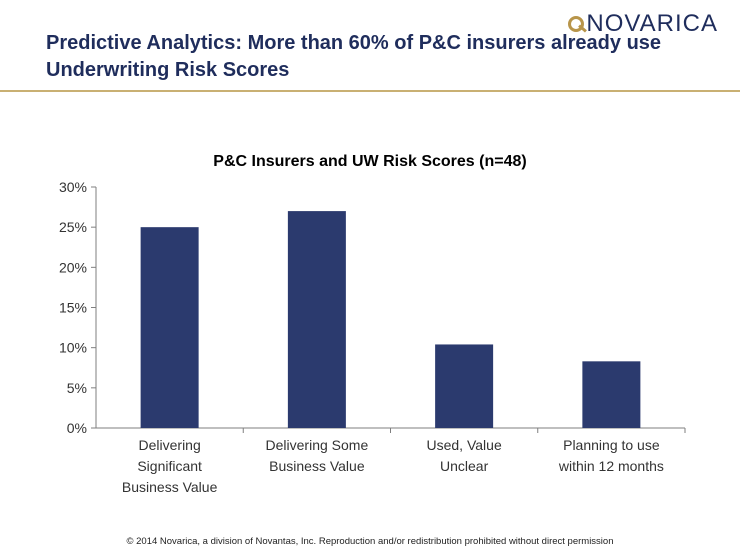 The image size is (740, 555). Describe the element at coordinates (170, 466) in the screenshot. I see `x-tick-label: Delivering Significant Business Value` at that location.